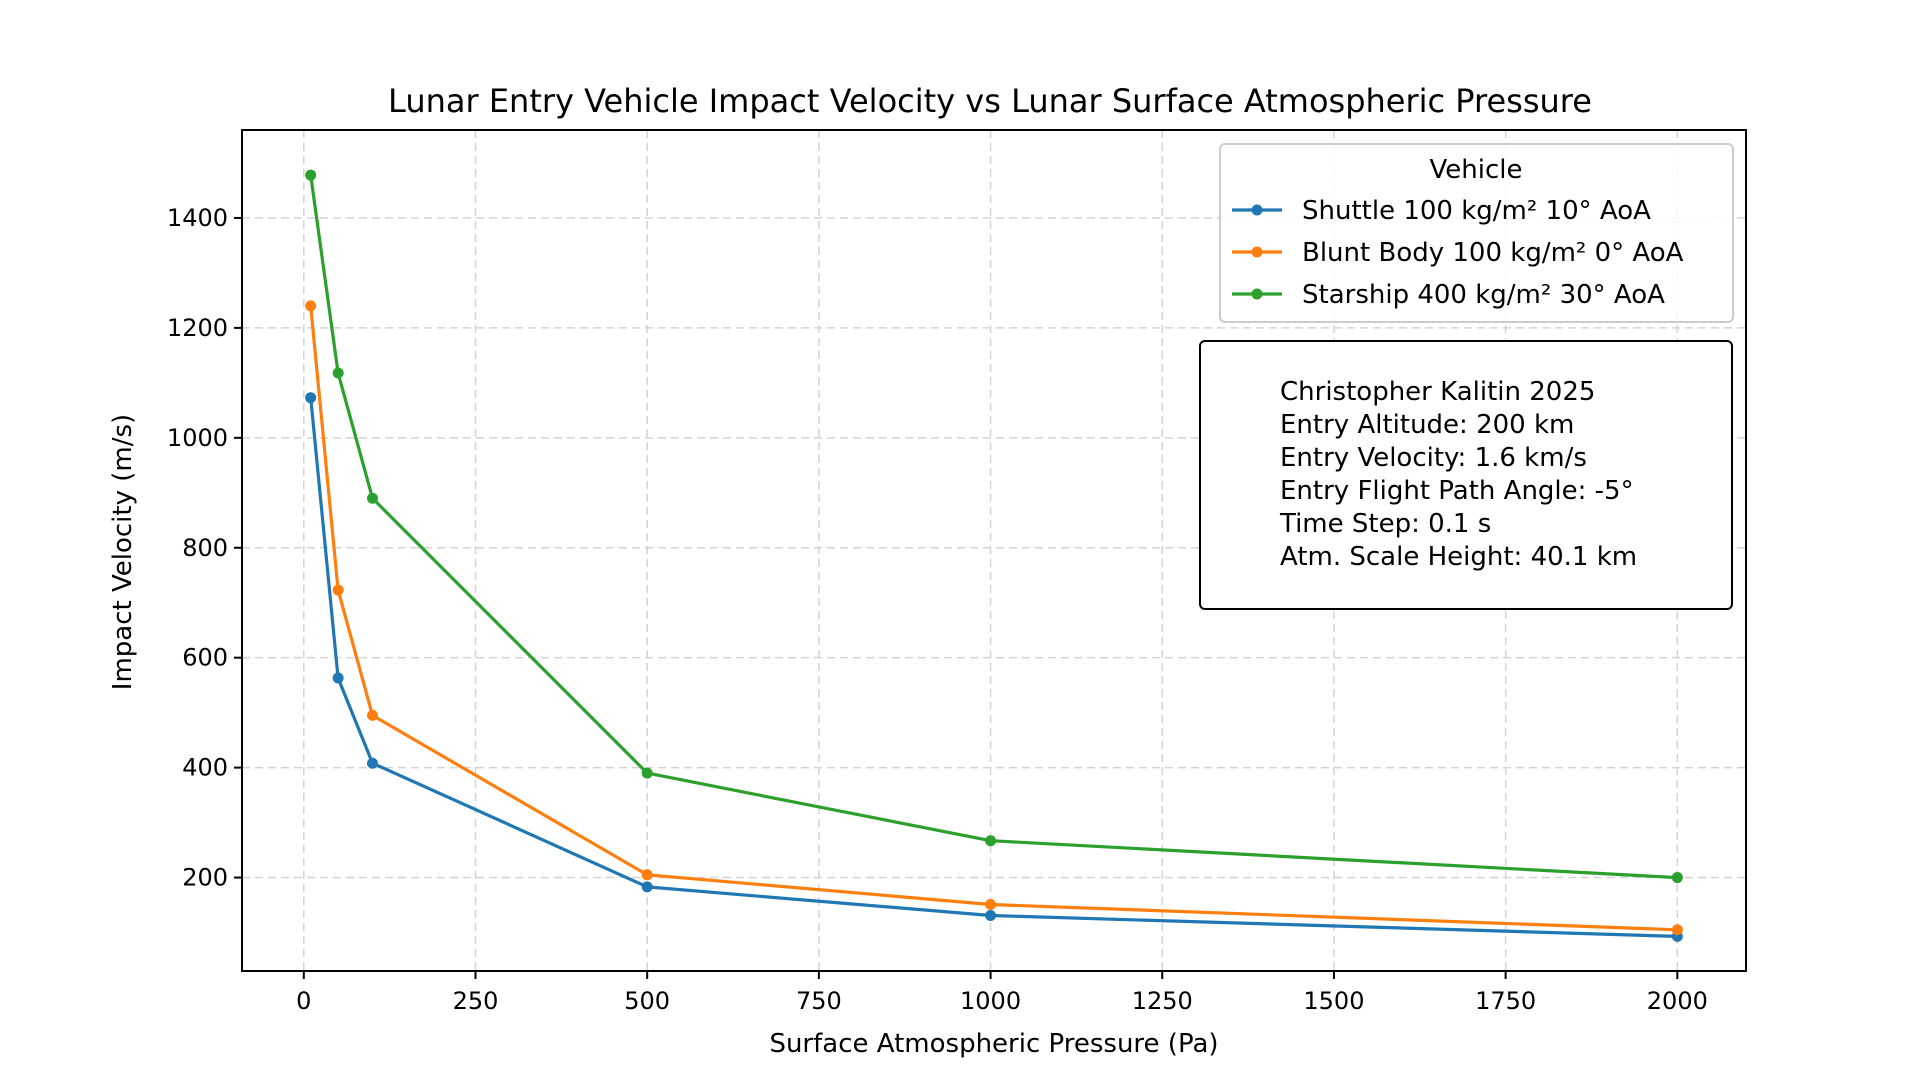 This screenshot has width=1920, height=1080. I want to click on y-tick-label: 800, so click(205, 548).